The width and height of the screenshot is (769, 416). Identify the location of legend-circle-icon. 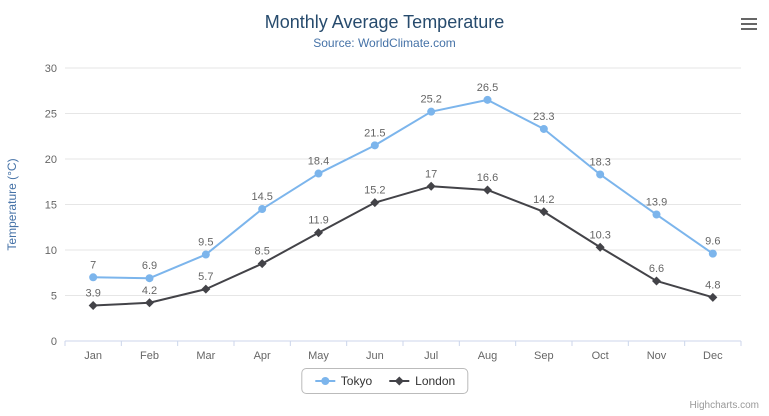
(324, 381).